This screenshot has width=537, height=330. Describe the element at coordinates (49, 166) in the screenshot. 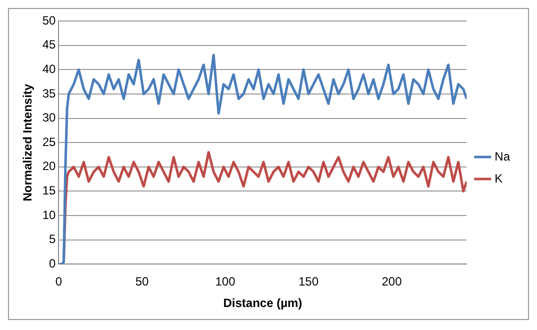

I see `y-tick-label: 20` at that location.